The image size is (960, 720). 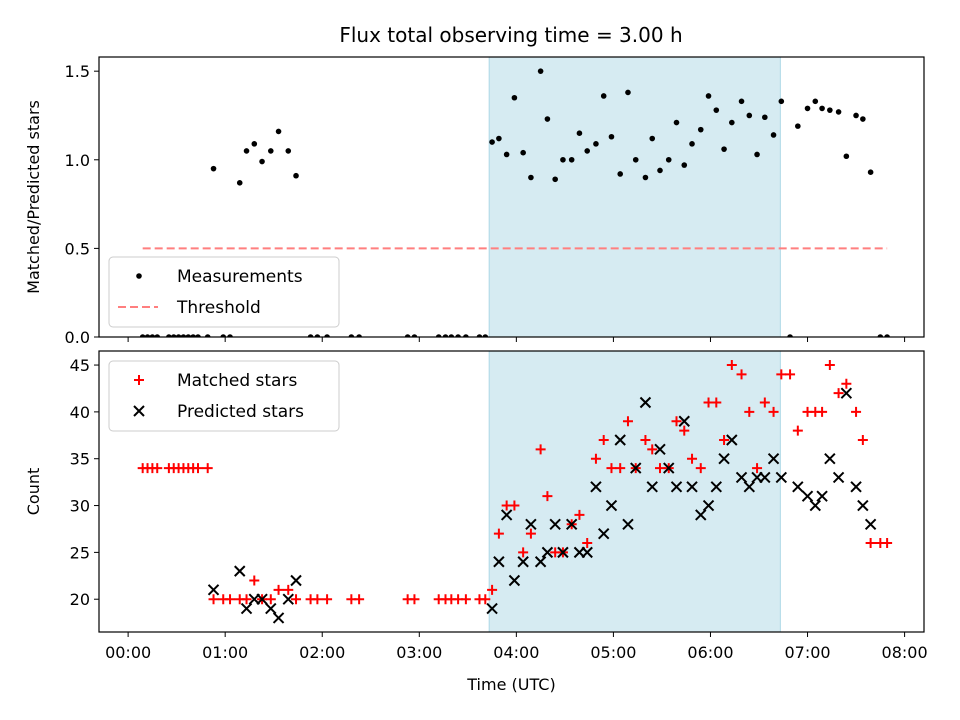 I want to click on x-tick-label: 02:00, so click(x=322, y=652).